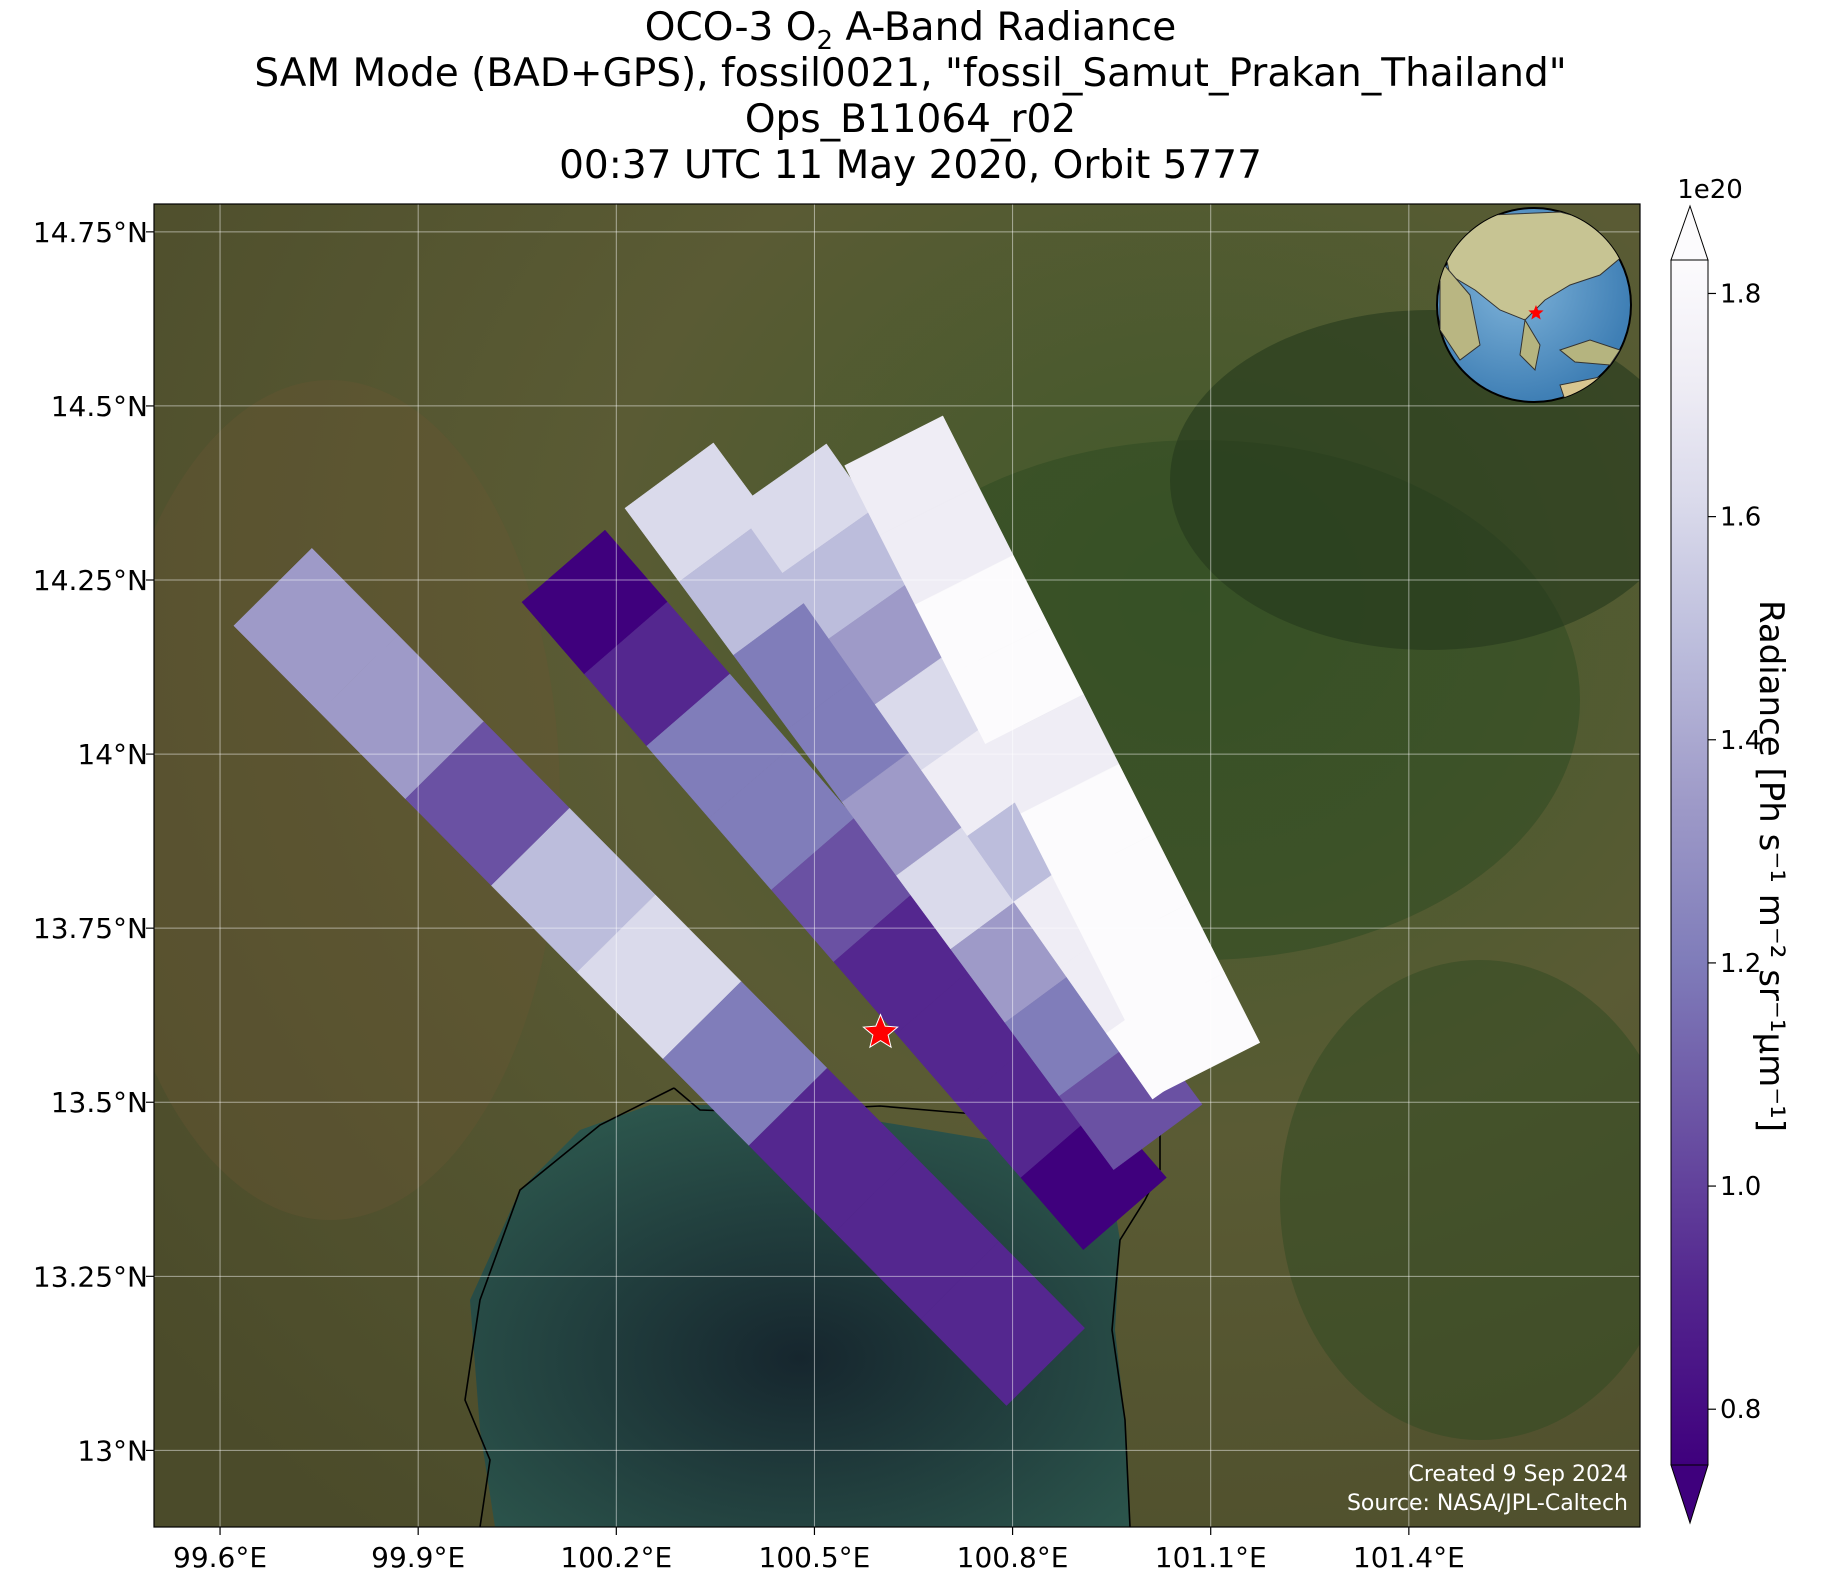  Describe the element at coordinates (90, 580) in the screenshot. I see `lat-tick-label: 14.25°N` at that location.